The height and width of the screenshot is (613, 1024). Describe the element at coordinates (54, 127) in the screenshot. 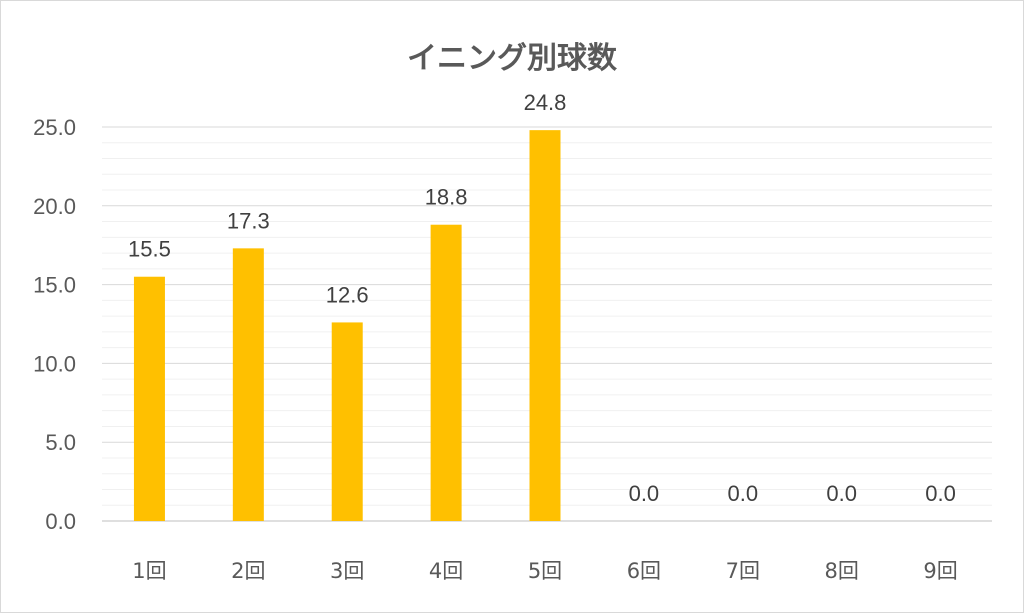

I see `y-tick-label: 25.0` at that location.